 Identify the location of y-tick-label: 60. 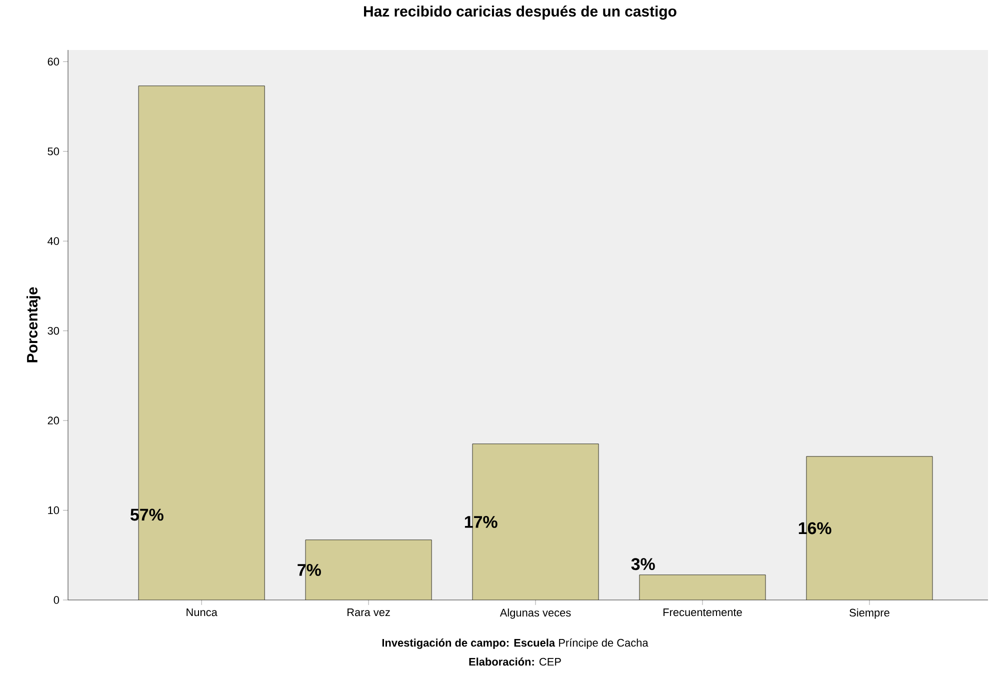
(54, 62).